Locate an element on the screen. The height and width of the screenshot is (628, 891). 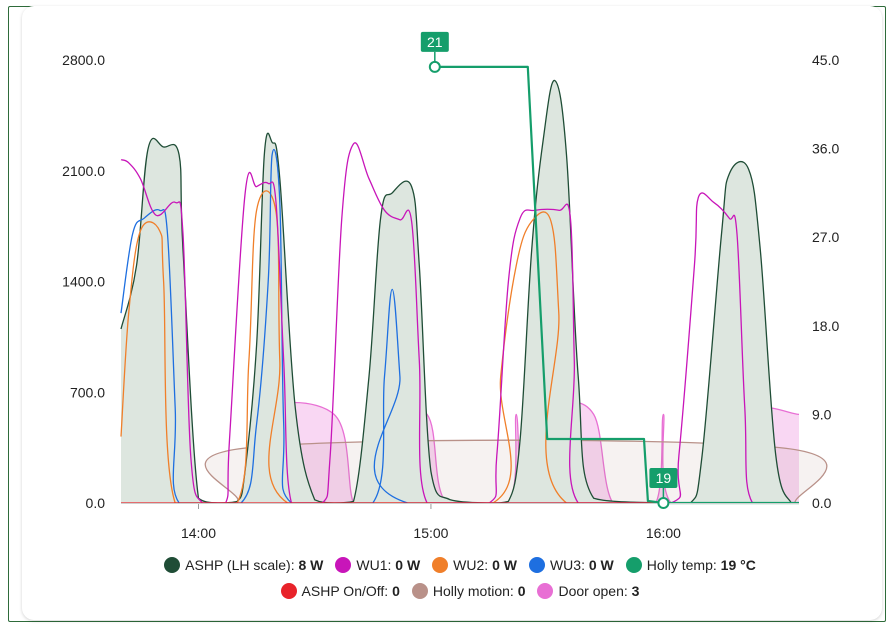
legend-item-door-open: Door open: 3 is located at coordinates (588, 591).